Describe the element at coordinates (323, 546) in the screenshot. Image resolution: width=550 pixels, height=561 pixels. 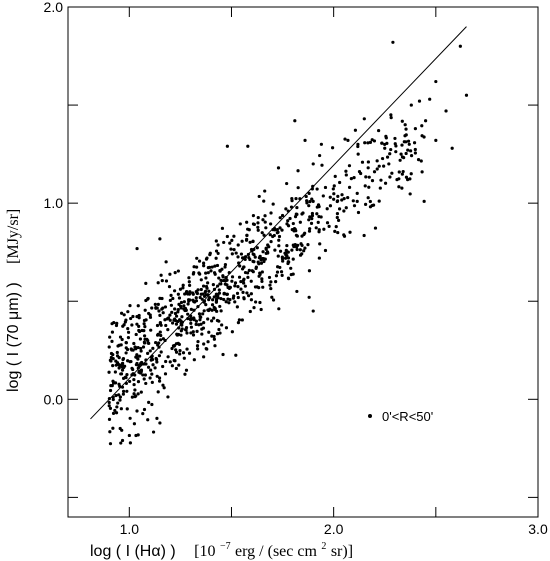
I see `x-axis-unit-exp2: 2` at that location.